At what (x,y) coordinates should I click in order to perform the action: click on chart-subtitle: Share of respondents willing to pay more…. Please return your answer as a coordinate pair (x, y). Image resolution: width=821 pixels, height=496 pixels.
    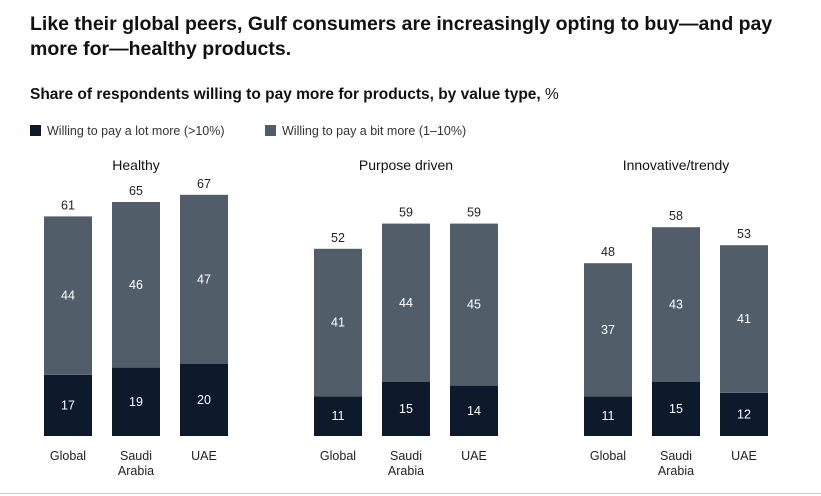
    Looking at the image, I should click on (294, 95).